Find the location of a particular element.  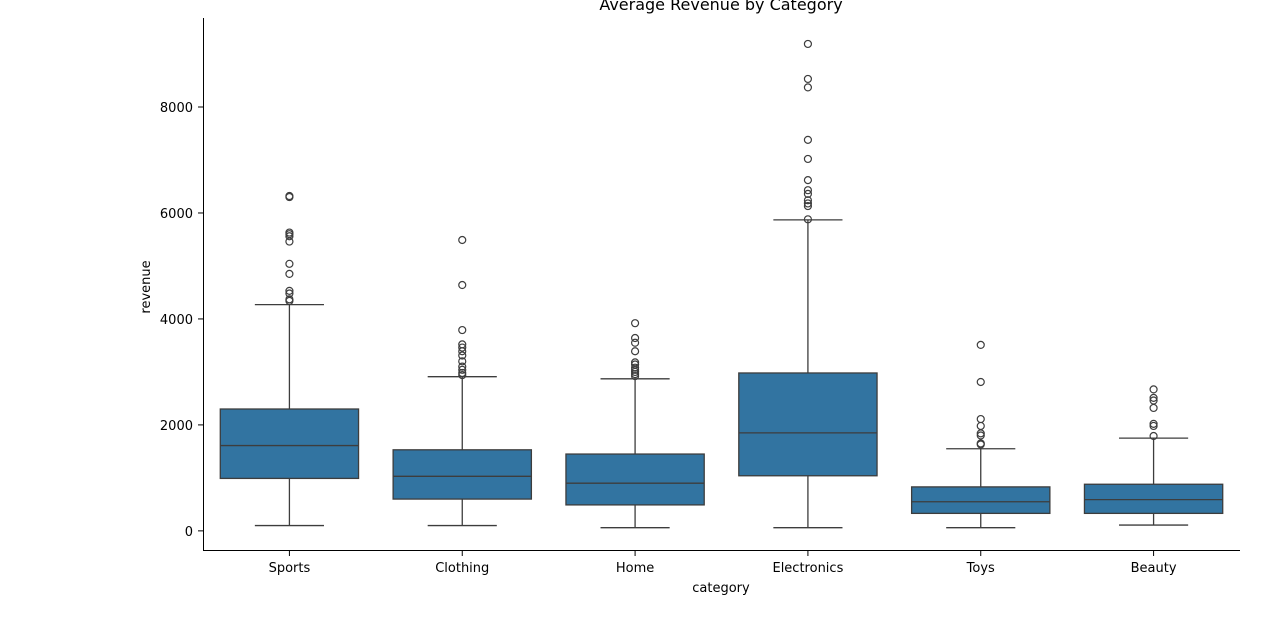

x-tick-label: Electronics is located at coordinates (807, 568).